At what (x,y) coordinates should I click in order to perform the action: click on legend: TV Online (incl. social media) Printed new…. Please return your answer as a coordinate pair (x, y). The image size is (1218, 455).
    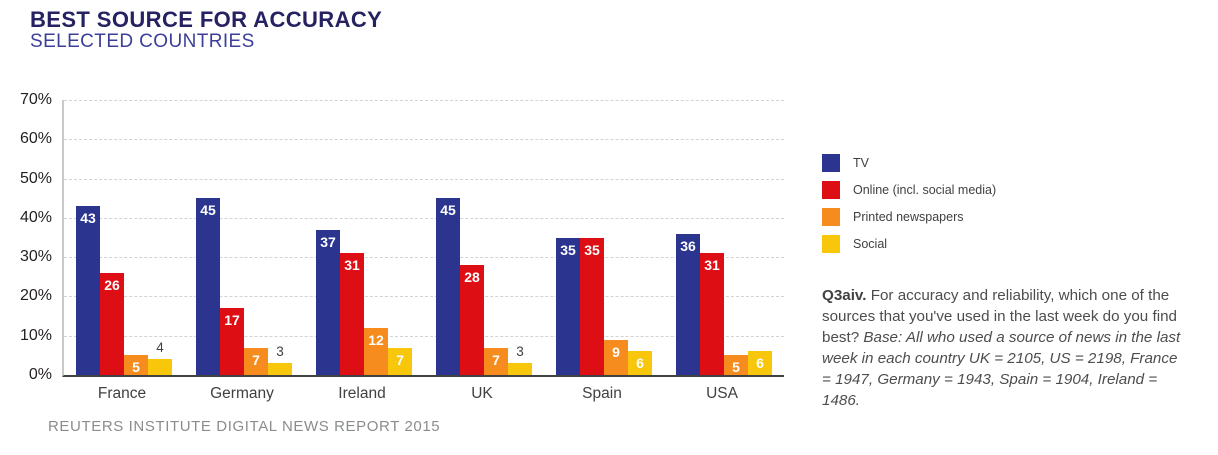
    Looking at the image, I should click on (909, 208).